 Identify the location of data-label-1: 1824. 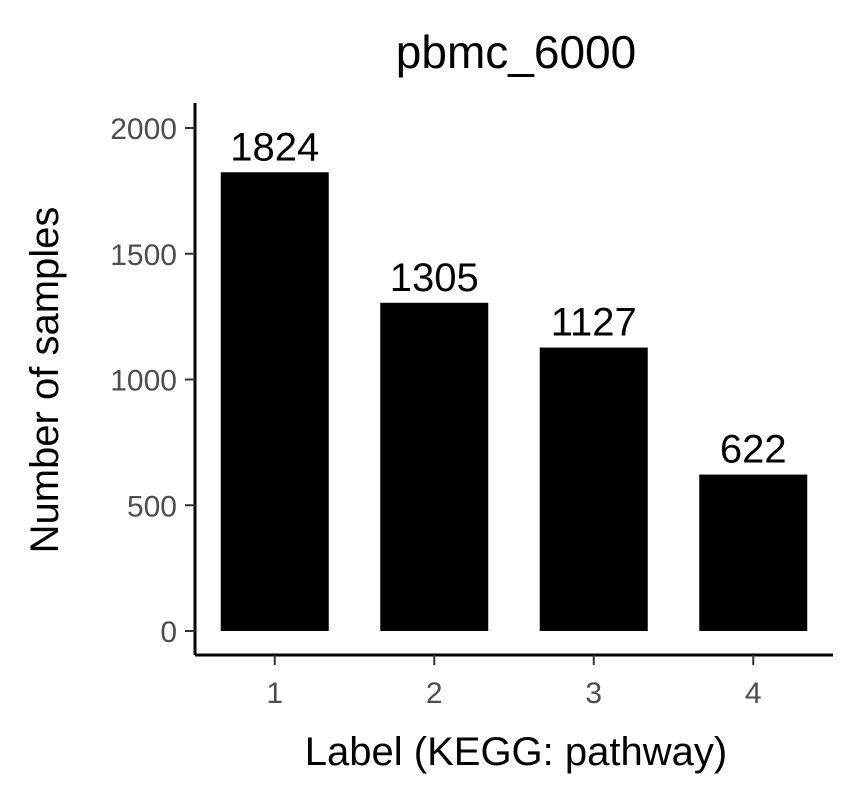
(274, 147).